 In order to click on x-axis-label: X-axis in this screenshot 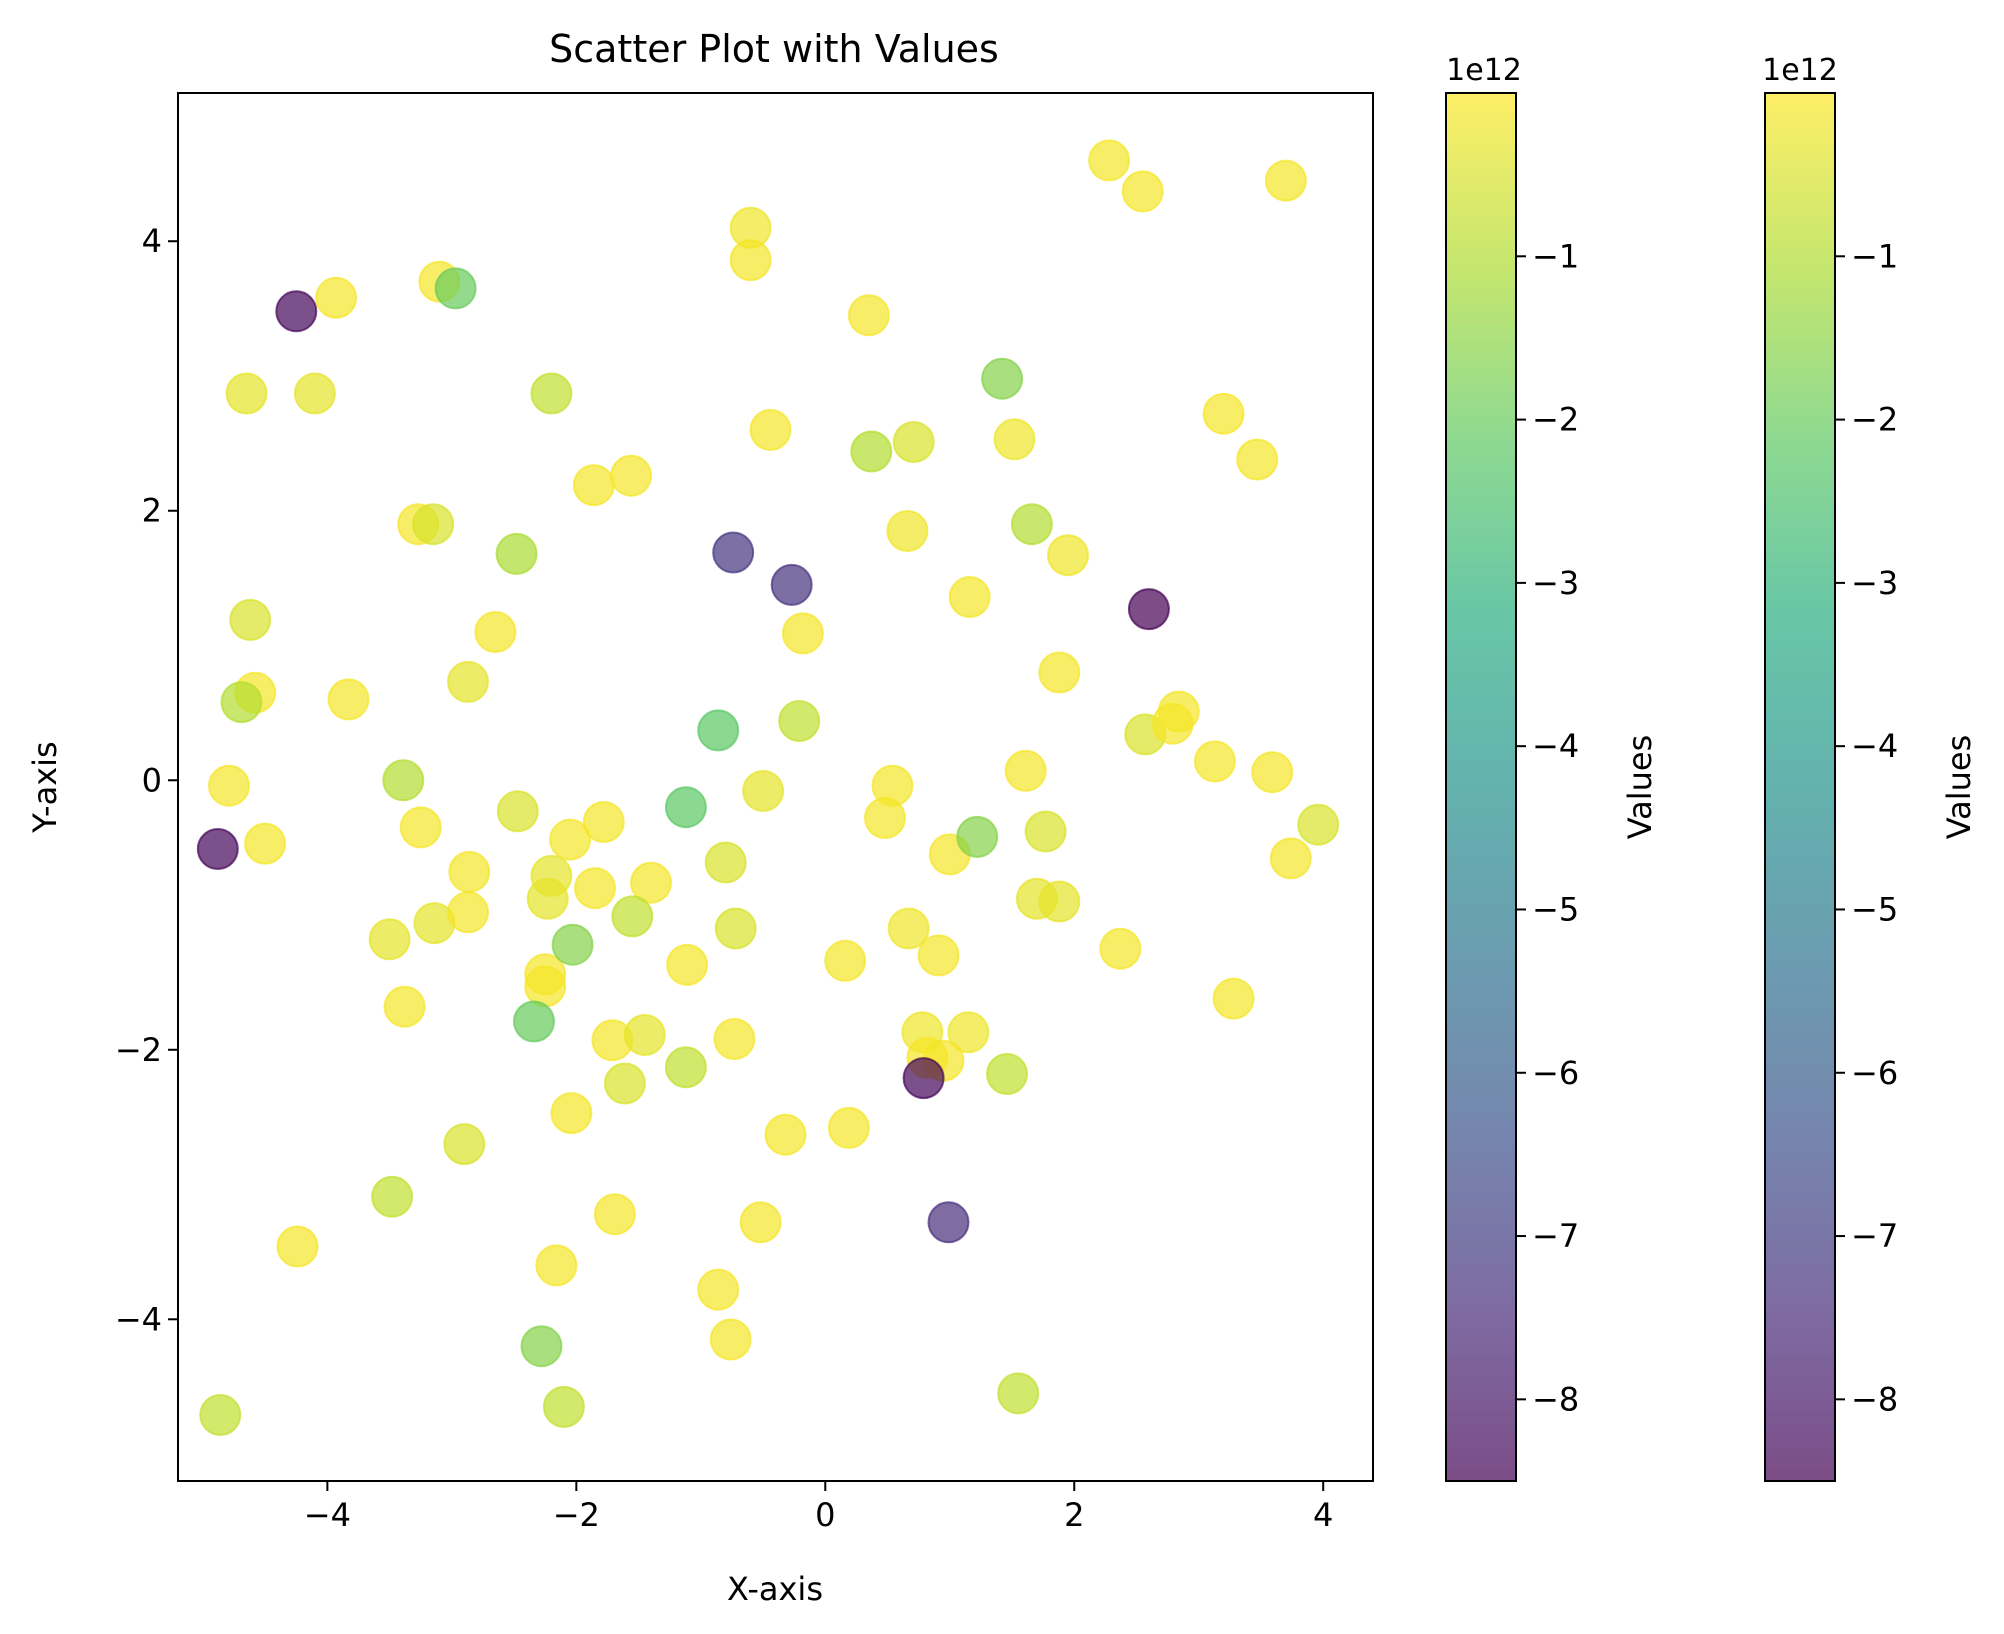, I will do `click(775, 1589)`.